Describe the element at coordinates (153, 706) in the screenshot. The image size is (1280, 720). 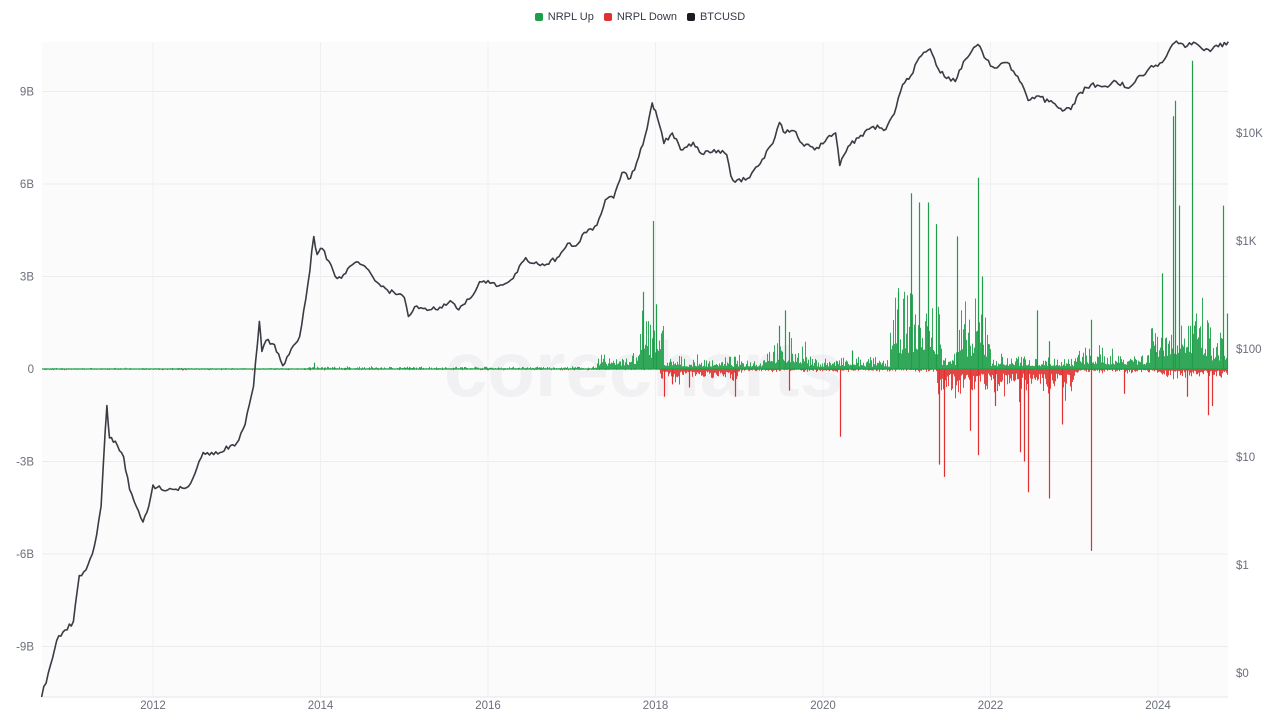
I see `x-tick-label: 2012` at that location.